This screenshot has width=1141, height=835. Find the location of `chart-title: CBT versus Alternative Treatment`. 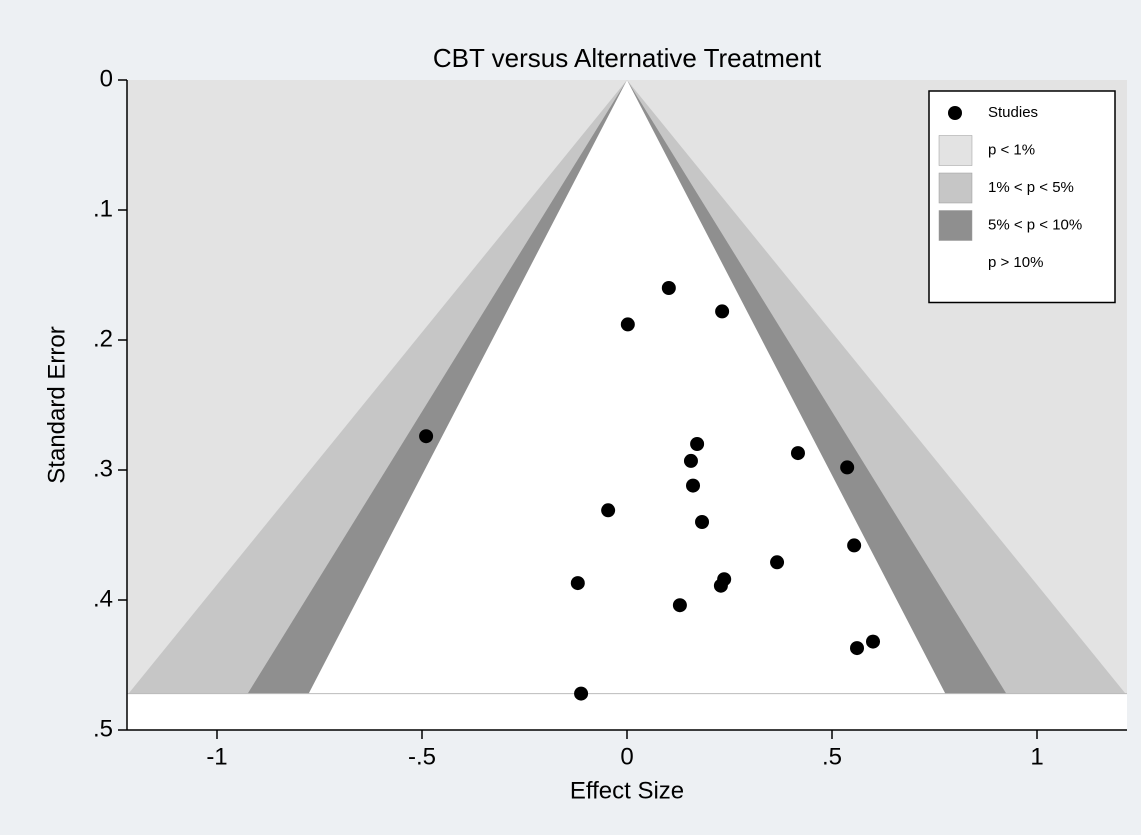

chart-title: CBT versus Alternative Treatment is located at coordinates (627, 58).